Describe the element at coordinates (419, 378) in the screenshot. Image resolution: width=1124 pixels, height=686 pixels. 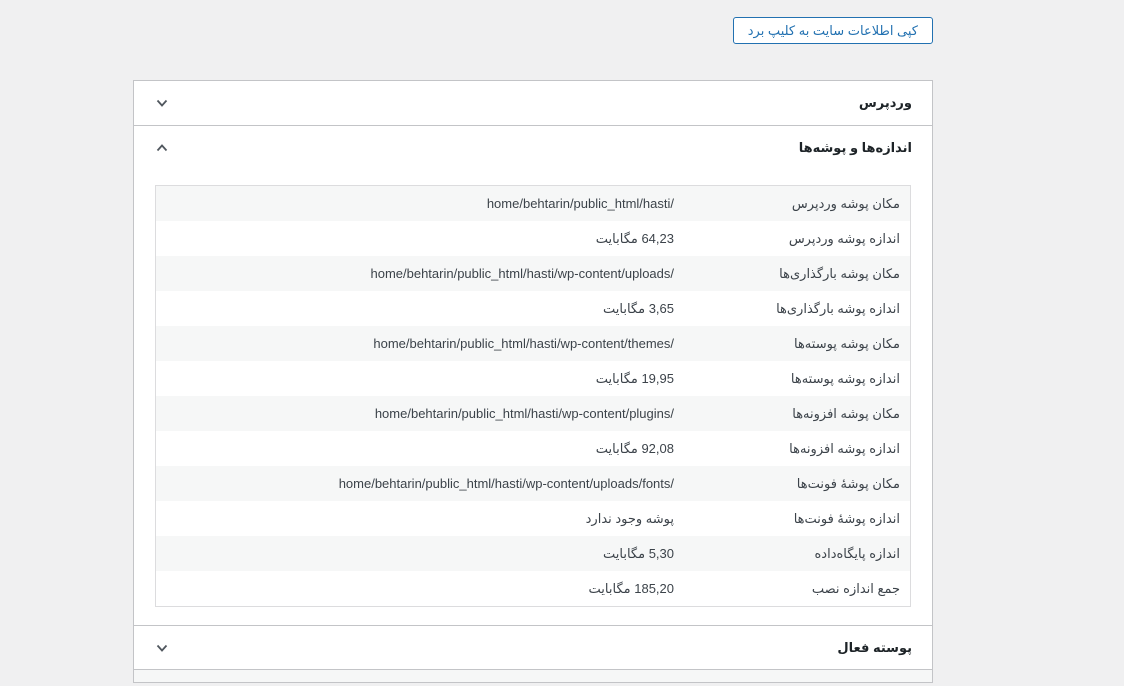
I see `row-value: 19,95 مگابایت` at that location.